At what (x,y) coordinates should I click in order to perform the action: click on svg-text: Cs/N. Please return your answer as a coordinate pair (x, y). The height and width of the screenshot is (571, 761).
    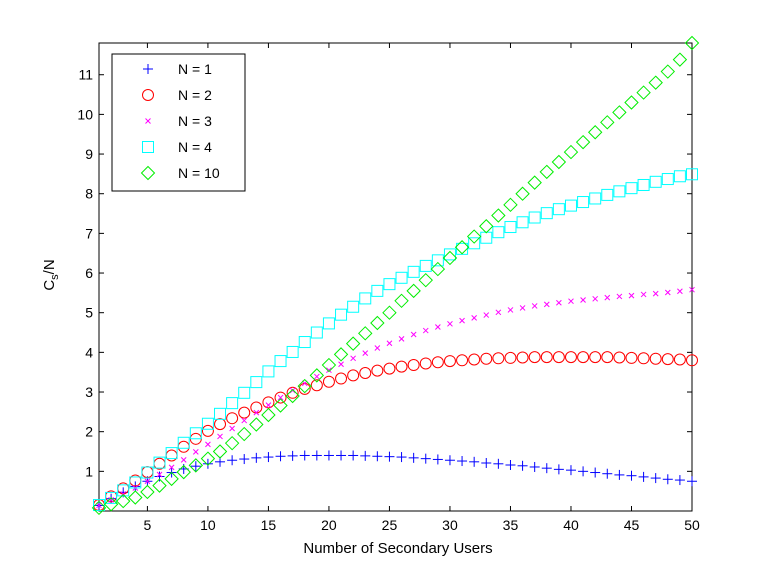
    Looking at the image, I should click on (51, 274).